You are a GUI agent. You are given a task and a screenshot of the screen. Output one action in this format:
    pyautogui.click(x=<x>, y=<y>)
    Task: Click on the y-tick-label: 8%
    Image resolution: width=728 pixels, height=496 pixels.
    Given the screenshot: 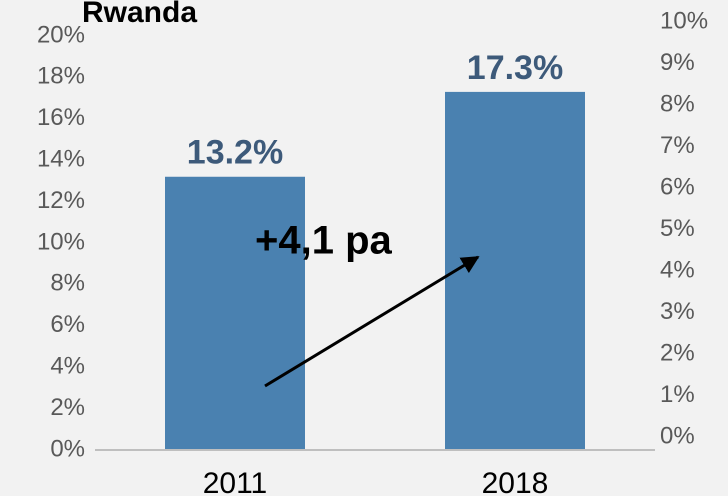 What is the action you would take?
    pyautogui.click(x=67, y=283)
    